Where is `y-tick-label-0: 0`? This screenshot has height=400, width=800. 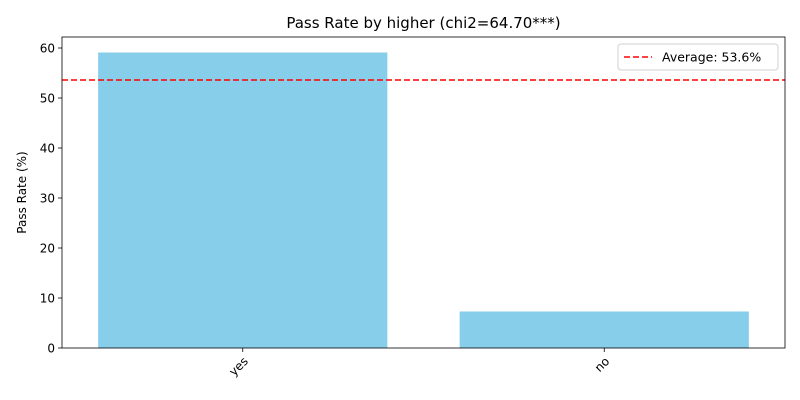 y-tick-label-0: 0 is located at coordinates (51, 348).